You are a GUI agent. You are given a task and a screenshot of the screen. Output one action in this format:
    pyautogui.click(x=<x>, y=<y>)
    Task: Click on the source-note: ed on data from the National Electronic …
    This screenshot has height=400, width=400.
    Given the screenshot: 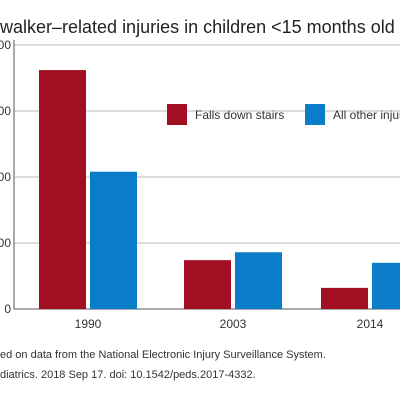 What is the action you would take?
    pyautogui.click(x=200, y=370)
    